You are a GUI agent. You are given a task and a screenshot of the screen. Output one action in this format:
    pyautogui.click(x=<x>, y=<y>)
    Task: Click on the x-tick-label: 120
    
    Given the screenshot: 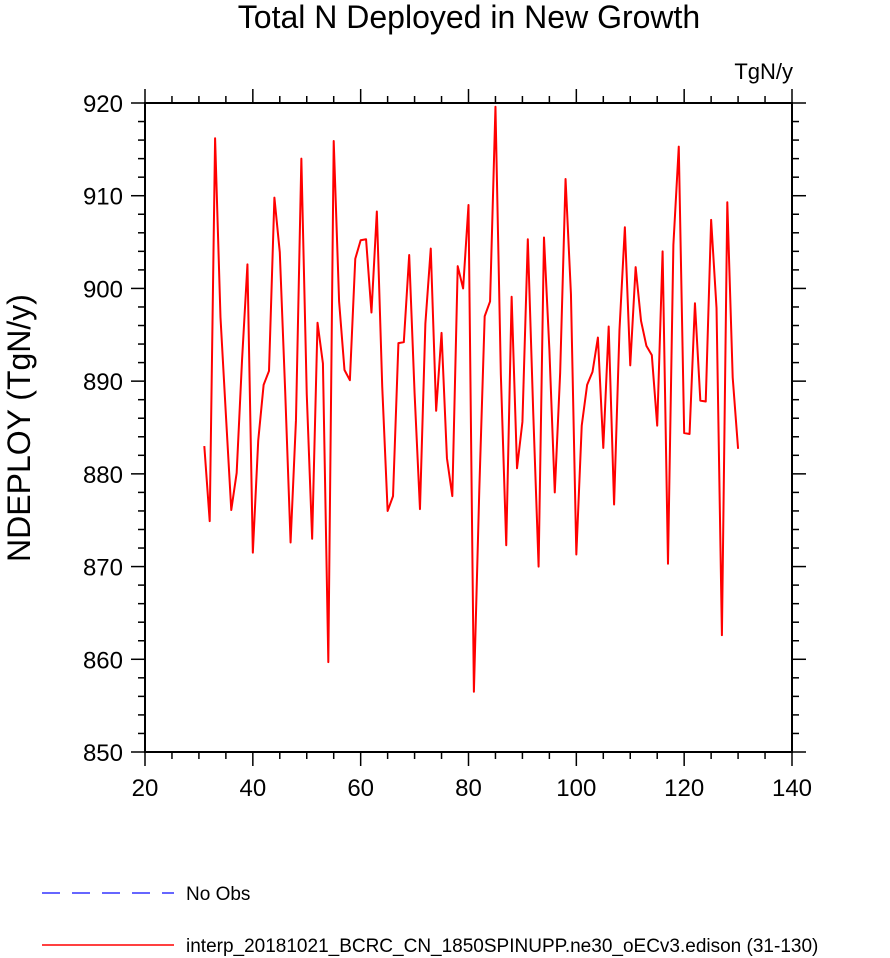 What is the action you would take?
    pyautogui.click(x=684, y=788)
    